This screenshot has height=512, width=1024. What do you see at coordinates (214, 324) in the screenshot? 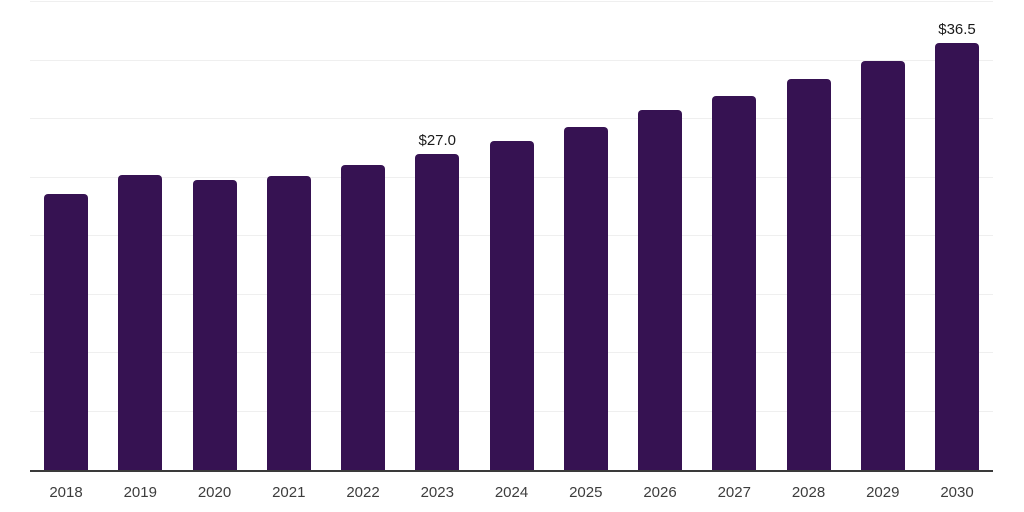
I see `bar-2020` at bounding box center [214, 324].